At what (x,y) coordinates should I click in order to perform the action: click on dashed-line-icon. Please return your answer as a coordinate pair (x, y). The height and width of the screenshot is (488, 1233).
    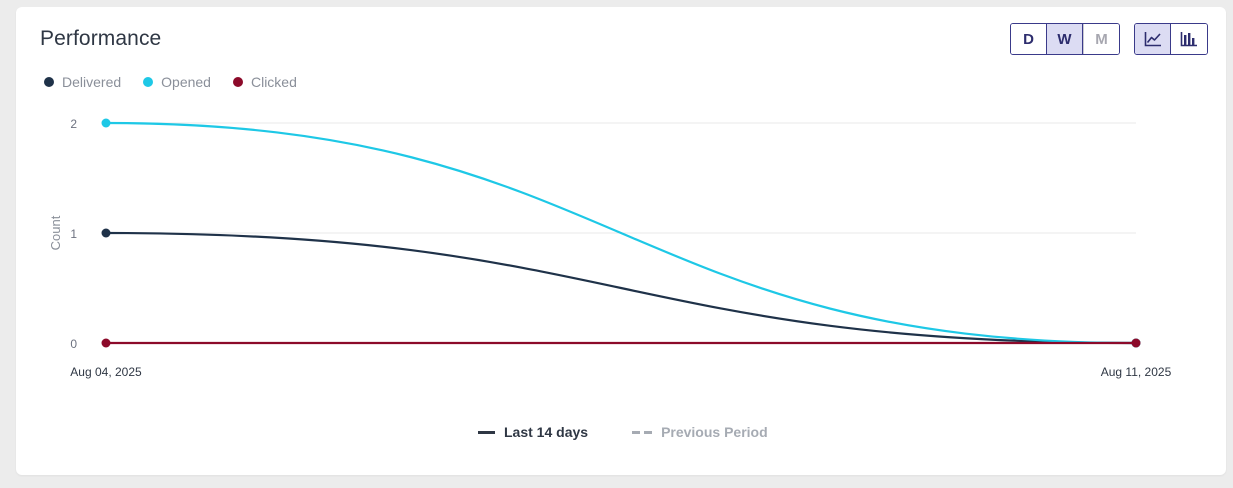
    Looking at the image, I should click on (642, 432).